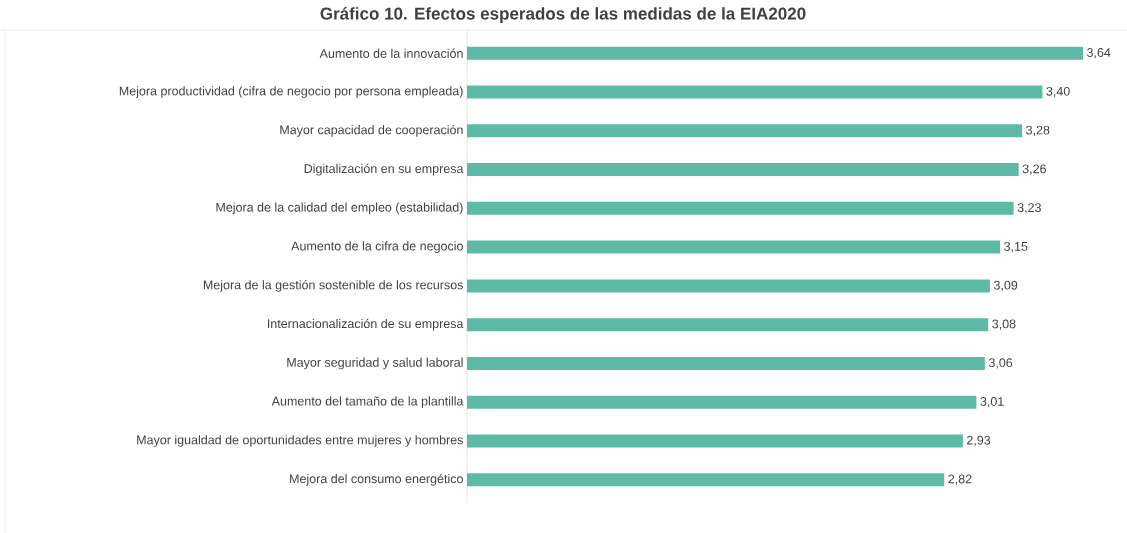  What do you see at coordinates (979, 441) in the screenshot?
I see `data-label: 2,93` at bounding box center [979, 441].